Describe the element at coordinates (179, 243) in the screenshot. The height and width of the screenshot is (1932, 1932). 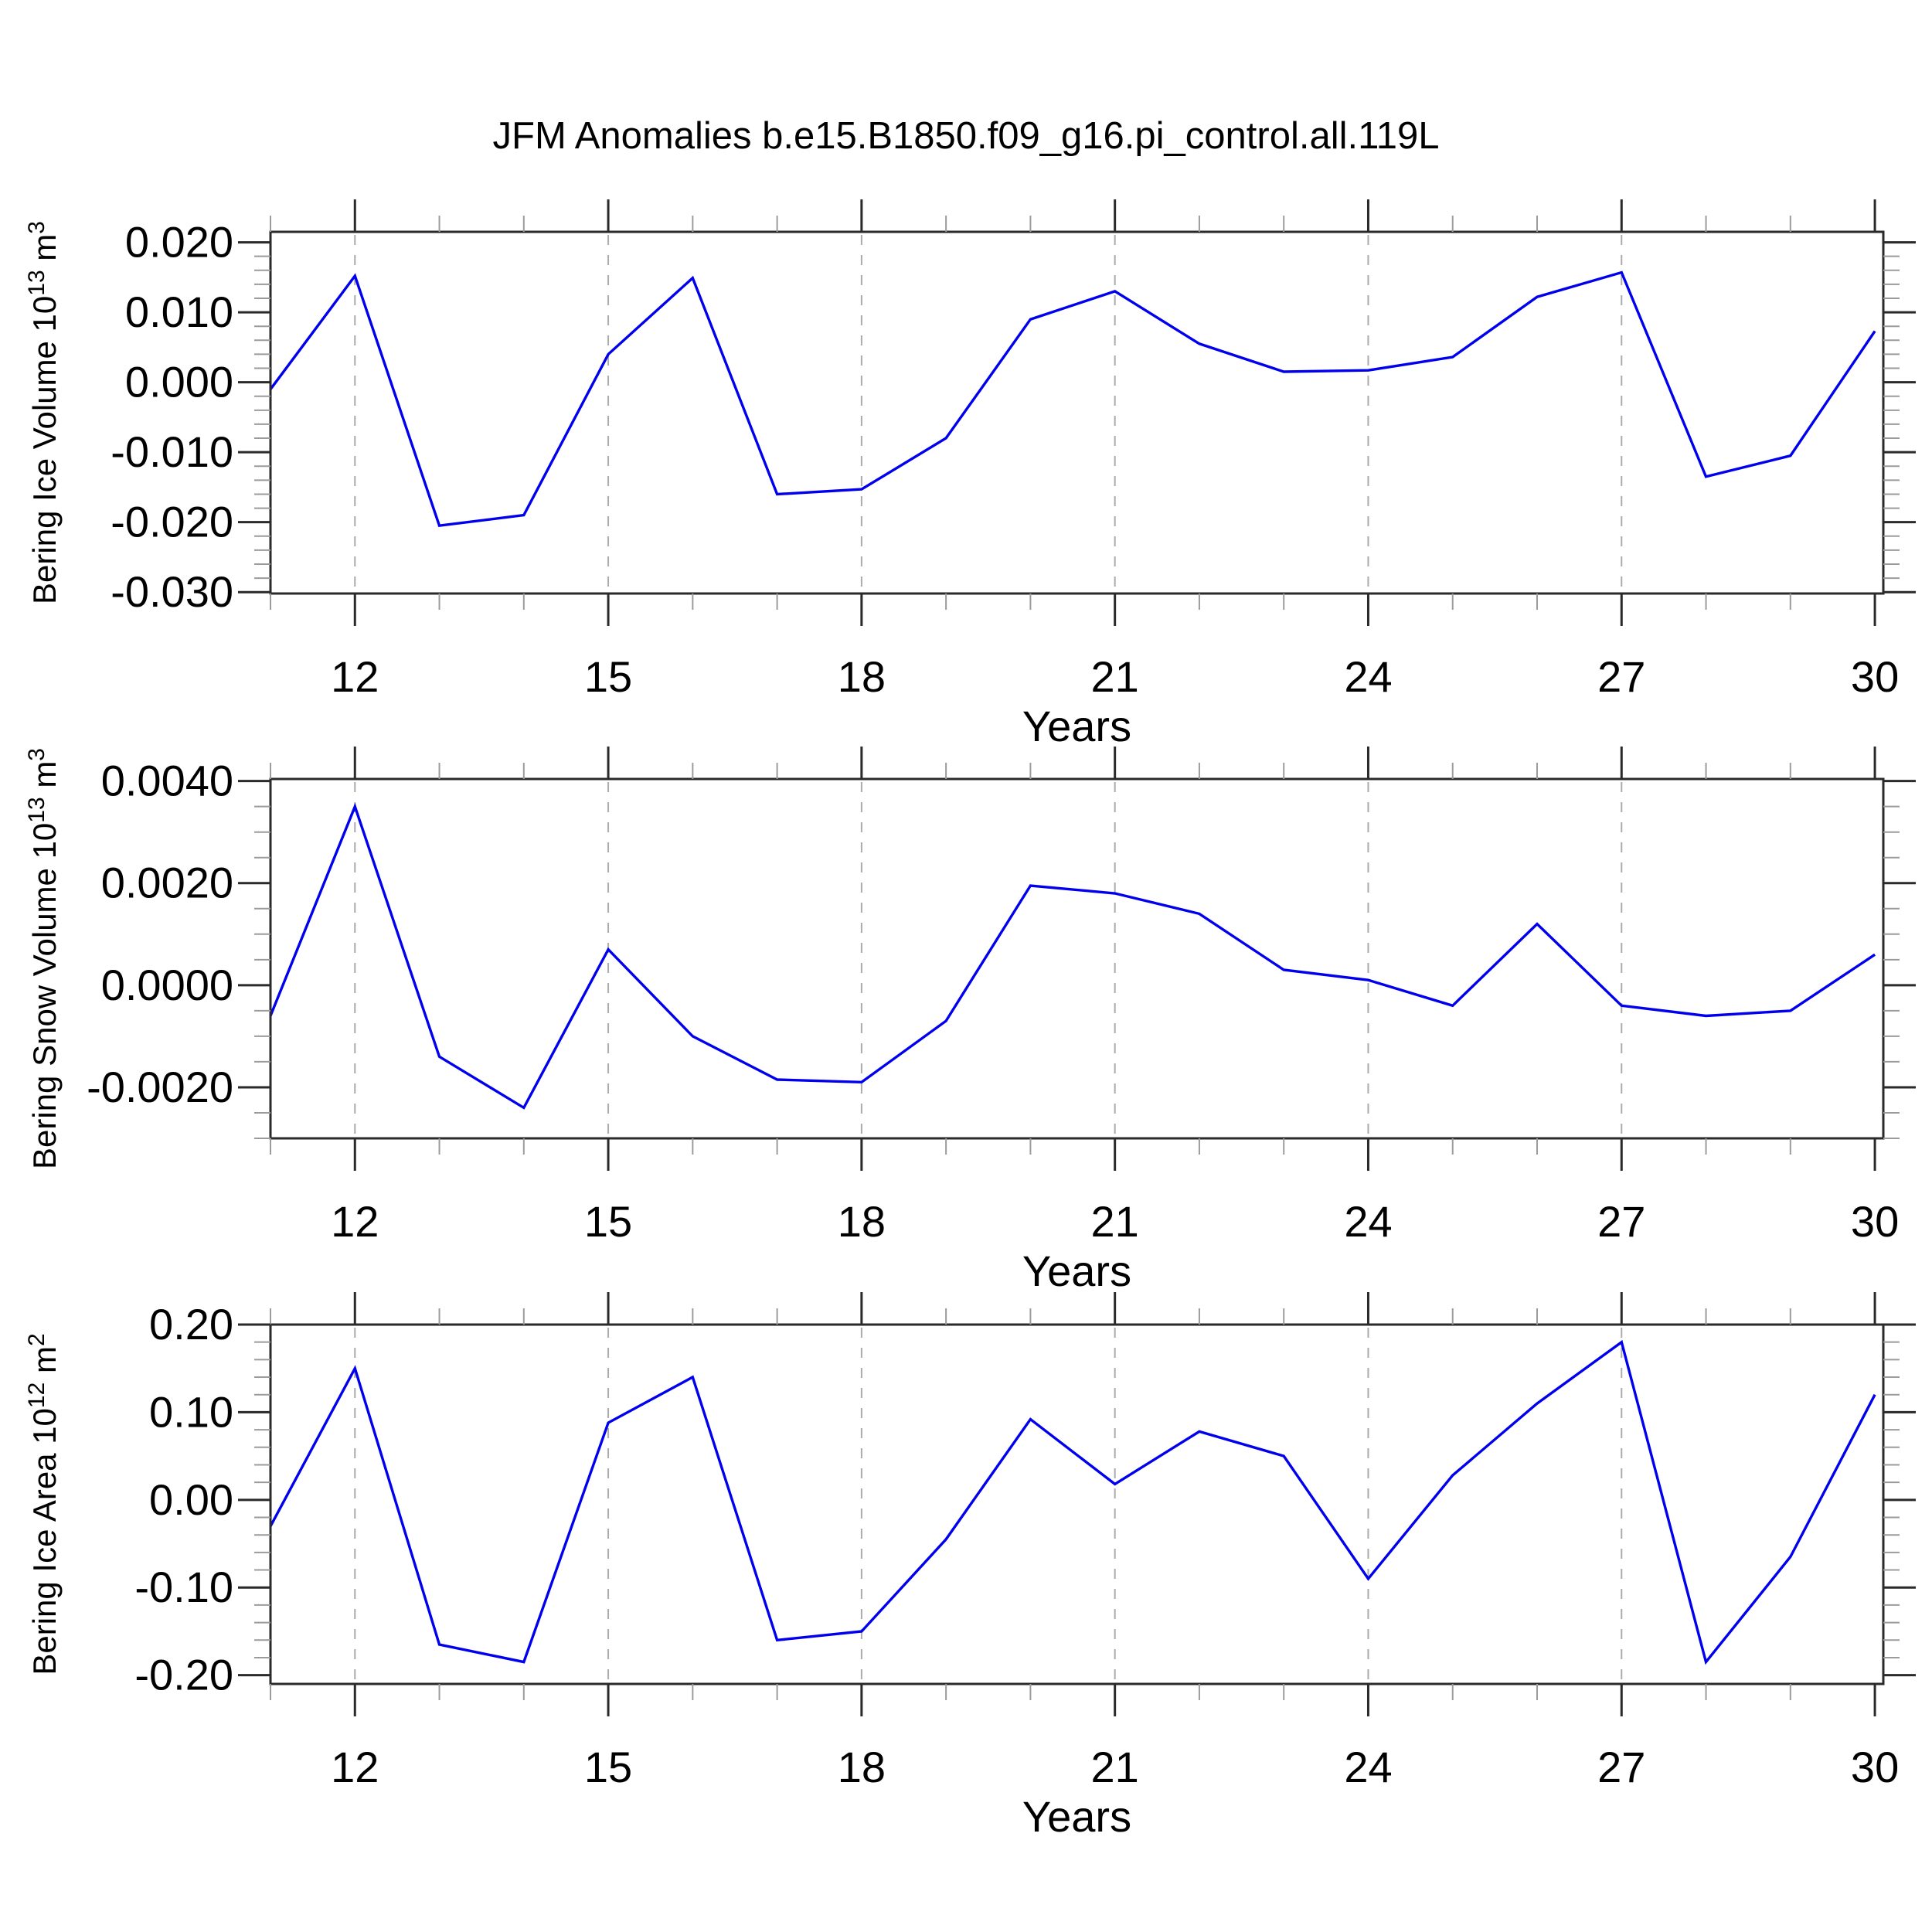
I see `y-tick-label: 0.020` at that location.